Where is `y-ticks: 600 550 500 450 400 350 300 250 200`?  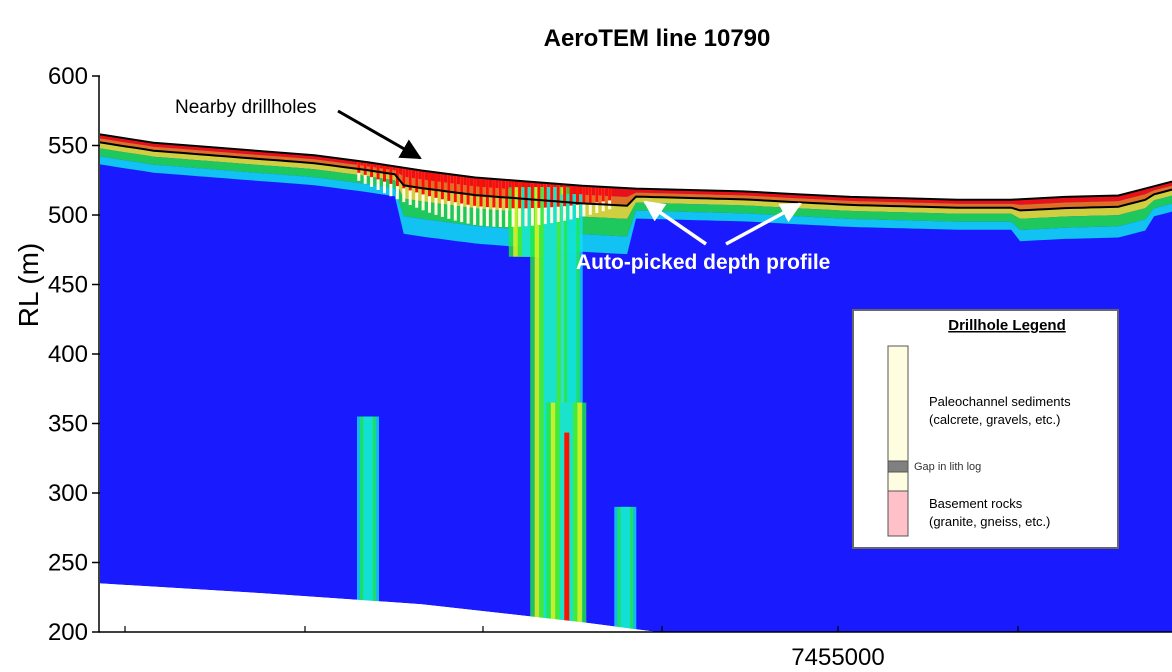 y-ticks: 600 550 500 450 400 350 300 250 200 is located at coordinates (74, 354).